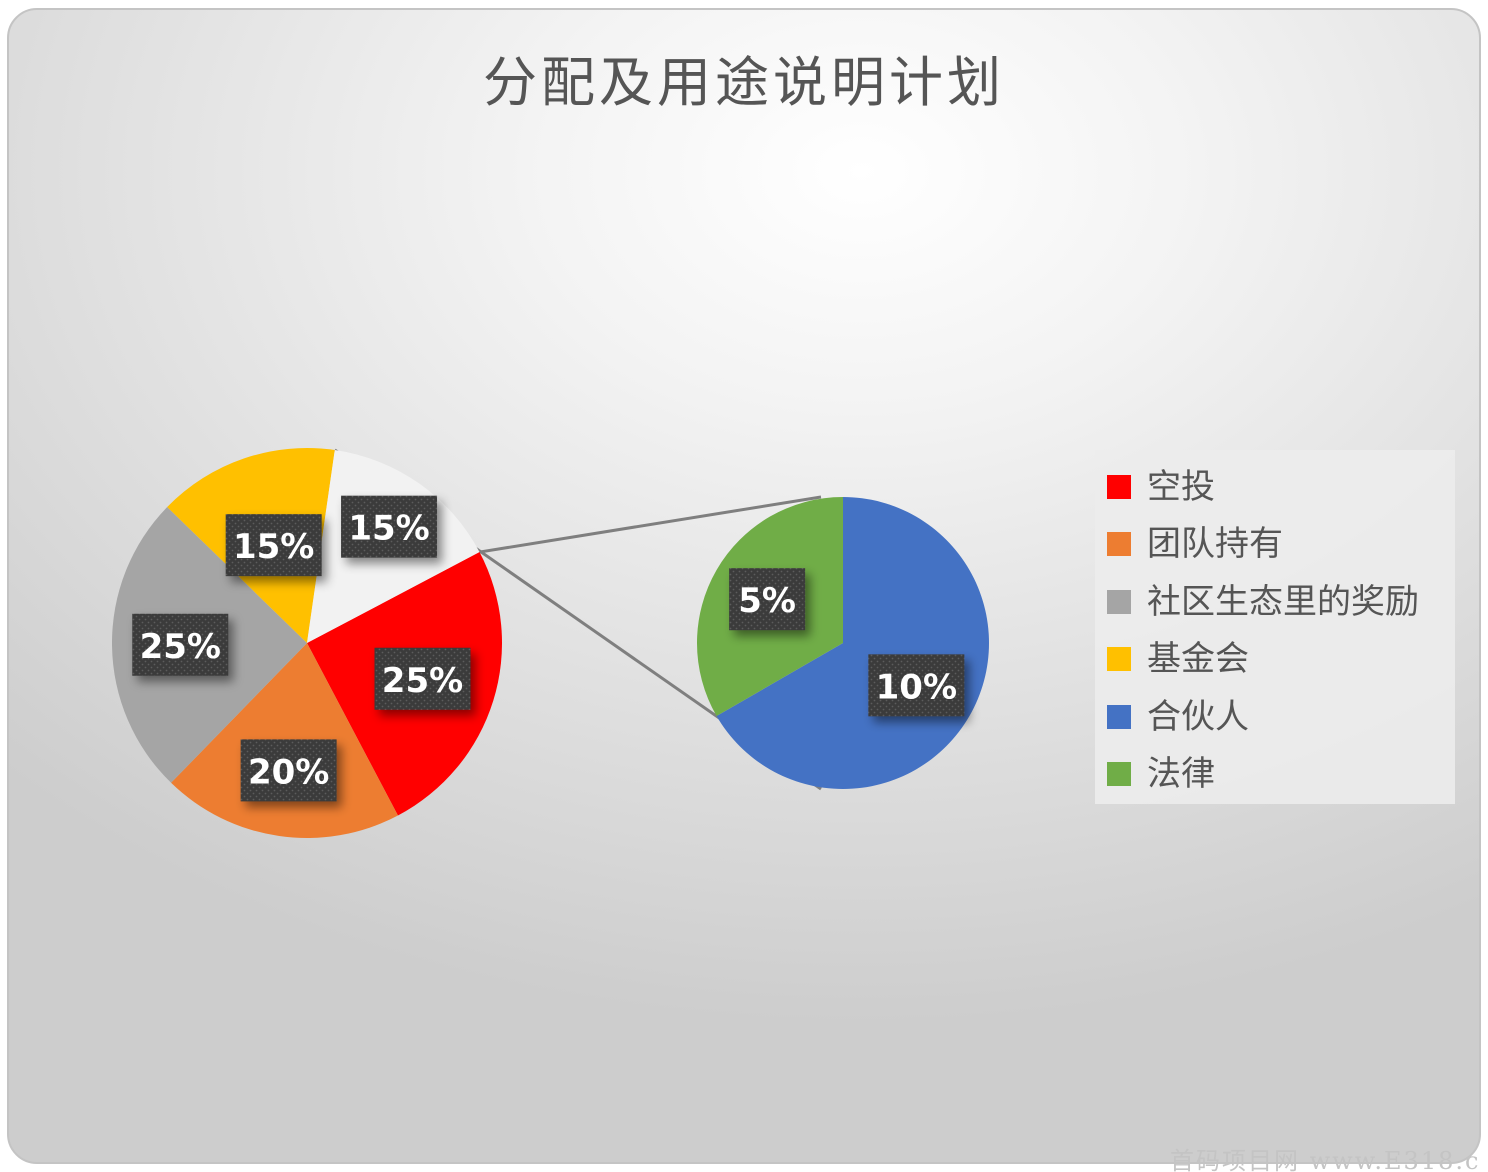  I want to click on legend: 空投团队持有社区生态里的奖励 基金会合伙人法律, so click(1275, 627).